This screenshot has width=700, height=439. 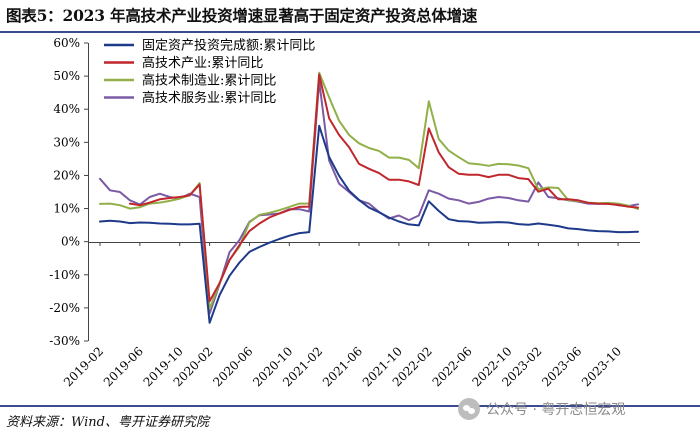 What do you see at coordinates (64, 275) in the screenshot?
I see `y-tick-label: -10%` at bounding box center [64, 275].